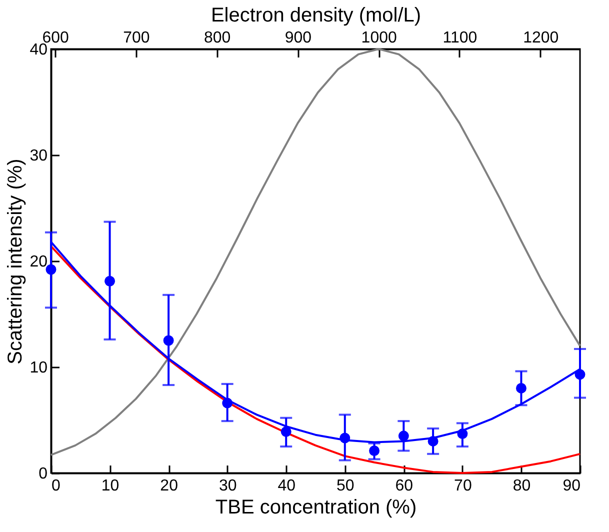  What do you see at coordinates (217, 38) in the screenshot?
I see `x2-tick-label: 800` at bounding box center [217, 38].